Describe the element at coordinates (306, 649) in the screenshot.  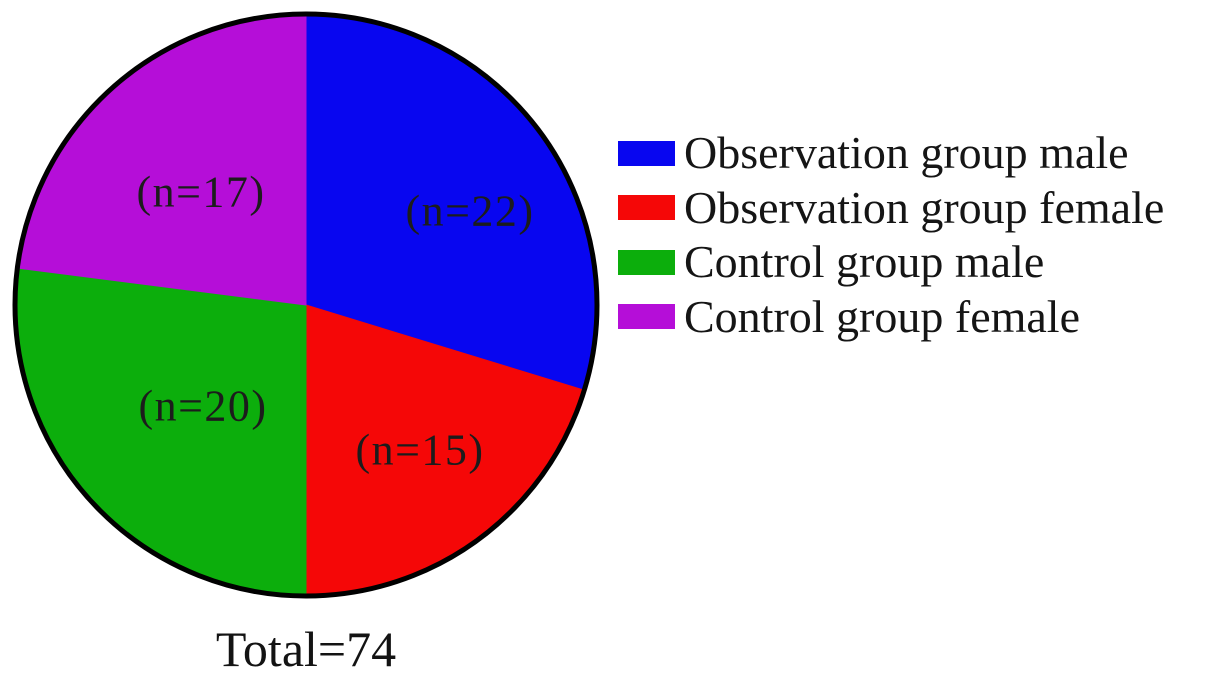
I see `total-label: Total=74` at that location.